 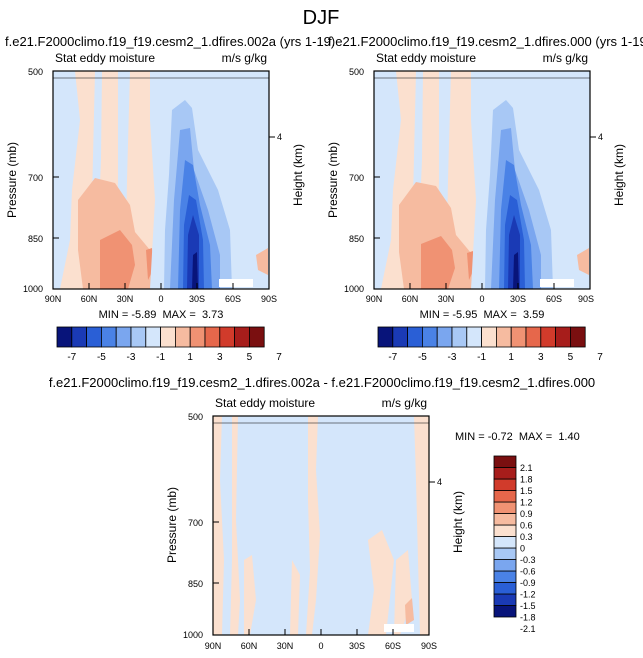 I want to click on height-tick-label: 4, so click(x=600, y=137).